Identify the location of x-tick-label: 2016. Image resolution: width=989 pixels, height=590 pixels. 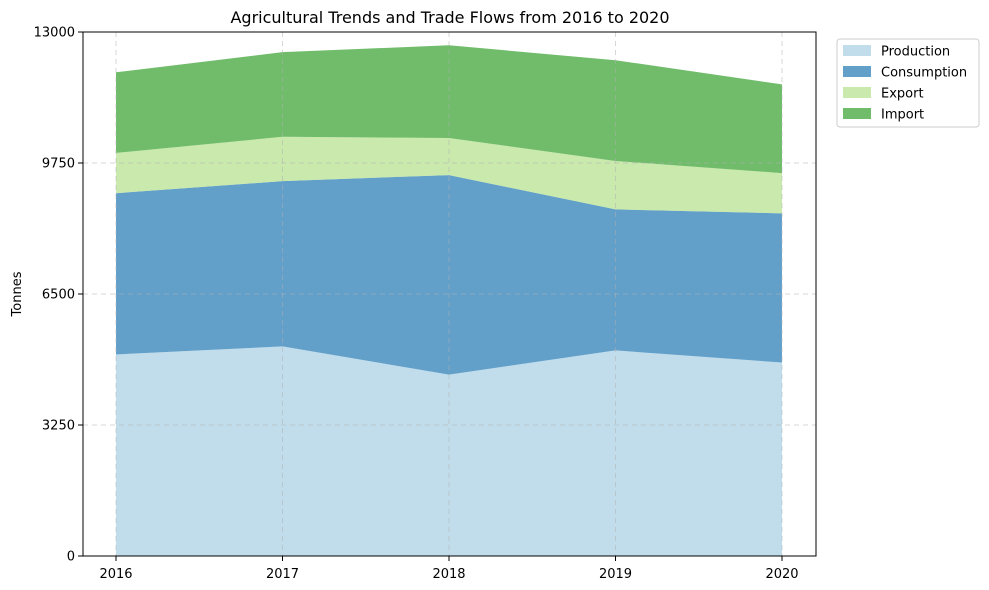
(115, 574).